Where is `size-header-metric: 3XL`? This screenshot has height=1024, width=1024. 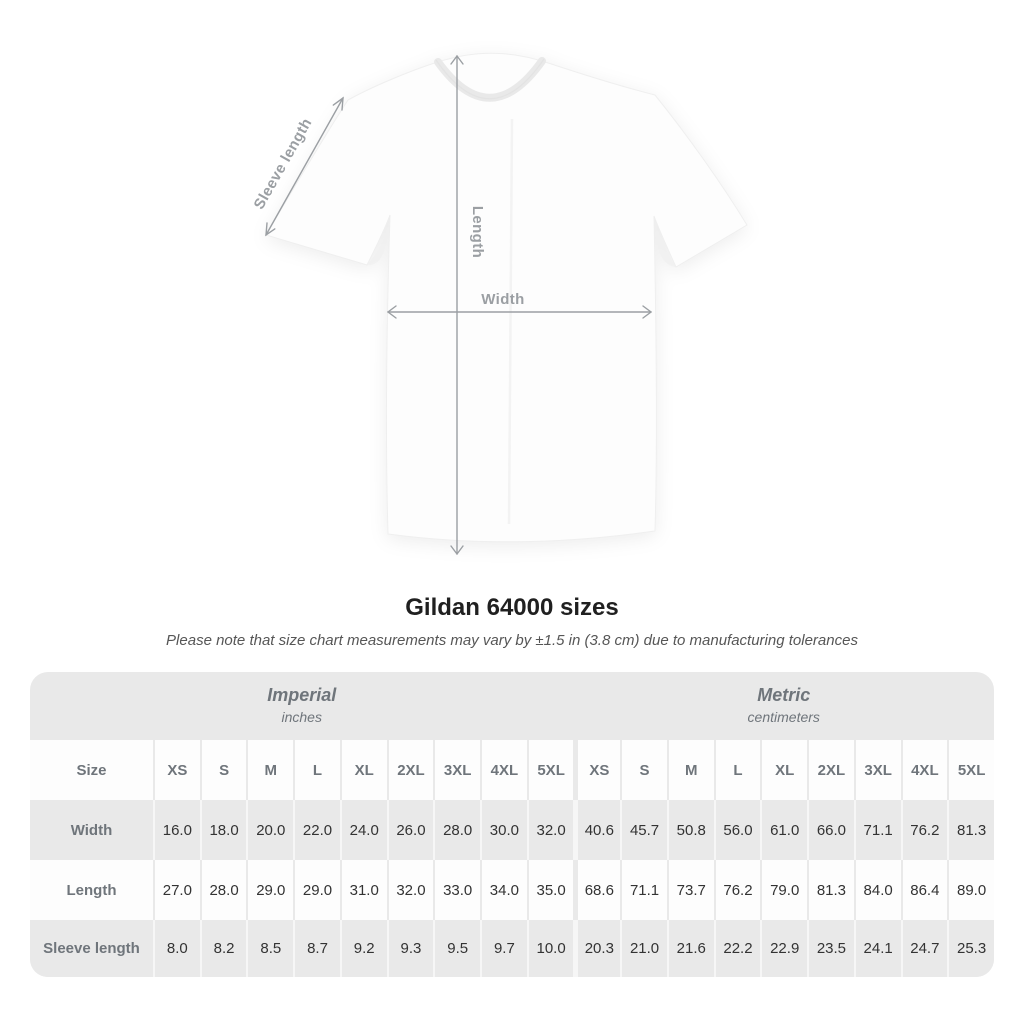 size-header-metric: 3XL is located at coordinates (877, 770).